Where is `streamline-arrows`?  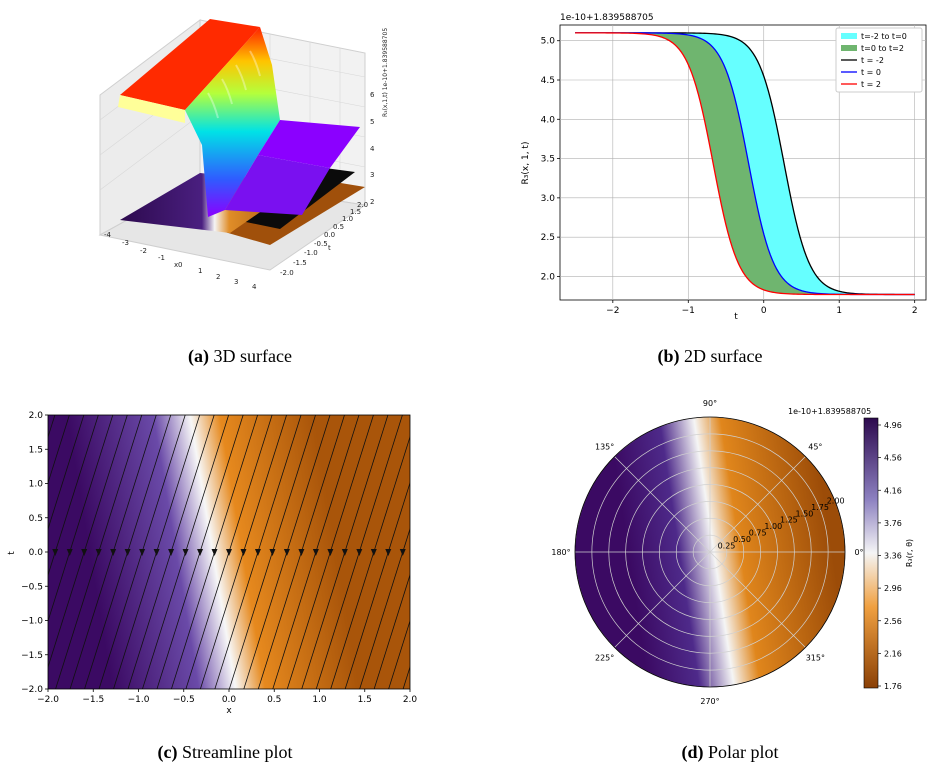
streamline-arrows is located at coordinates (229, 552).